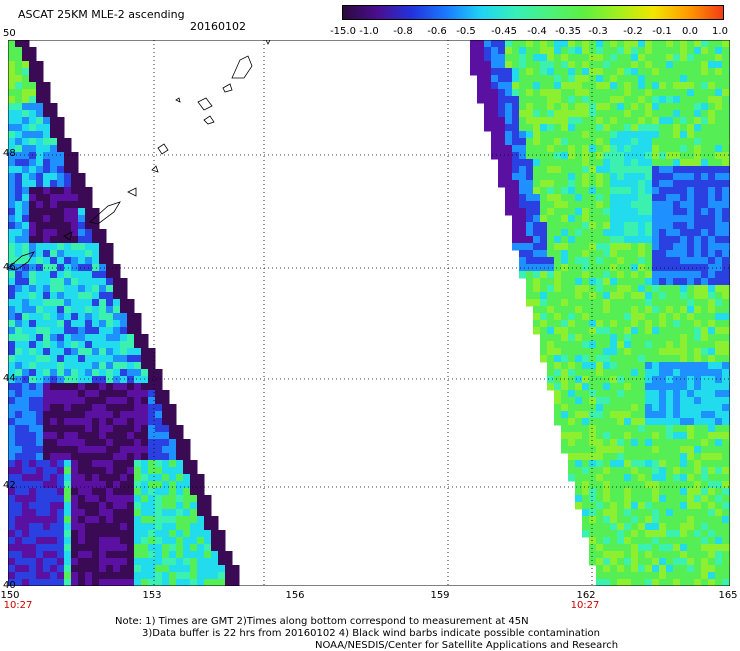  Describe the element at coordinates (10, 595) in the screenshot. I see `longitude-label: 150` at that location.